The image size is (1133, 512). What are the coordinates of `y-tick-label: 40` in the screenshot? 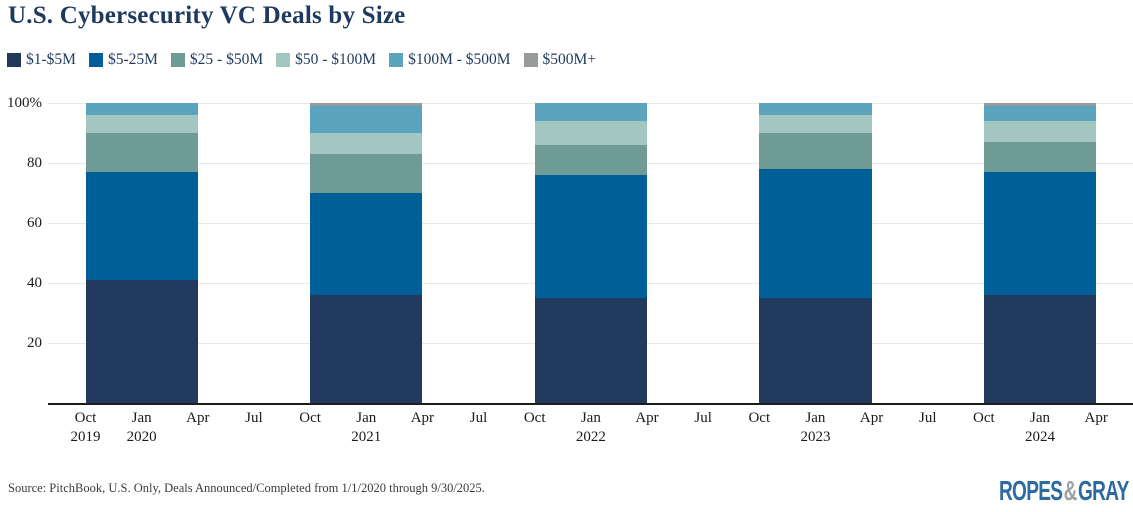 It's located at (34, 283).